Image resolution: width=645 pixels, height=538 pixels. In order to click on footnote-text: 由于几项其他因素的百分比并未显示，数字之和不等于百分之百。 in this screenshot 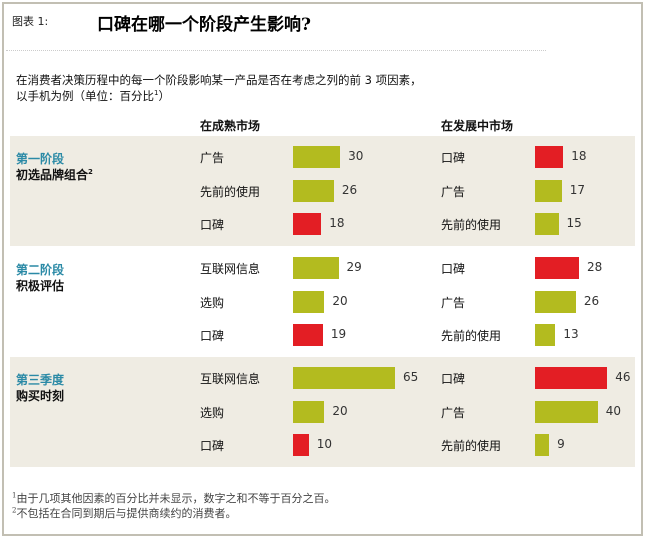, I will do `click(176, 498)`.